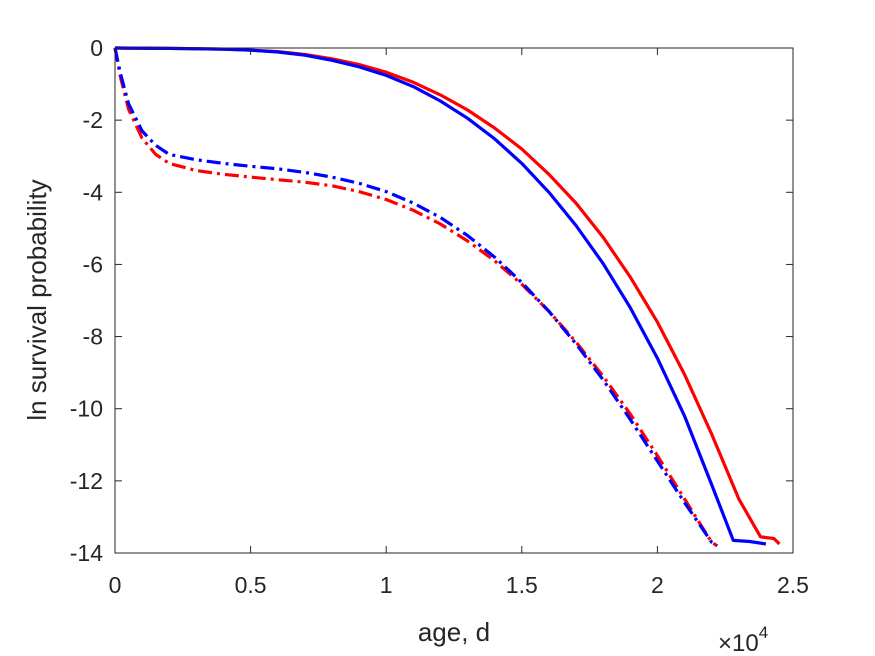  I want to click on x-tick-label: 0.5, so click(251, 585).